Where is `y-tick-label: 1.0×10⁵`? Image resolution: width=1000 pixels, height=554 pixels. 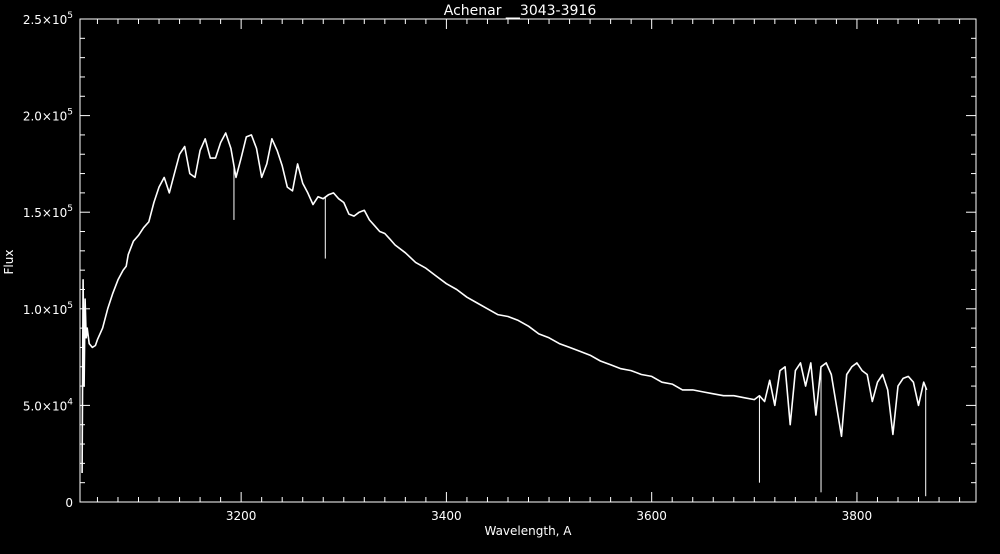
y-tick-label: 1.0×10⁵ is located at coordinates (48, 309).